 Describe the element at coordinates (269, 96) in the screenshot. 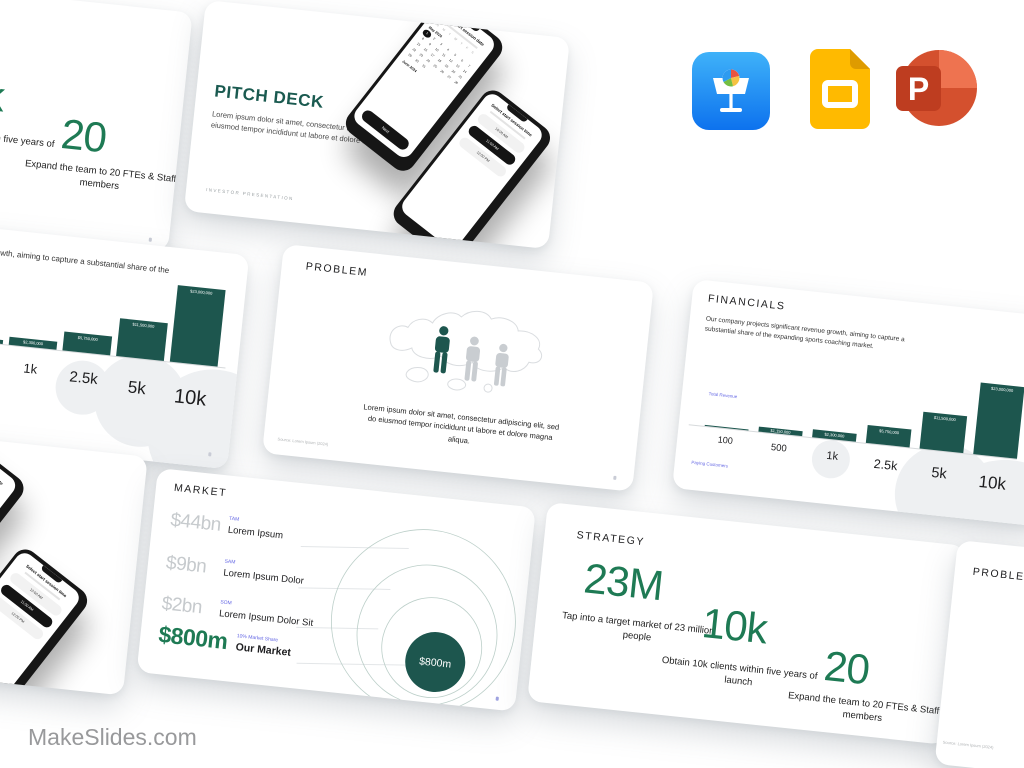

I see `slide-title: PITCH DECK` at that location.